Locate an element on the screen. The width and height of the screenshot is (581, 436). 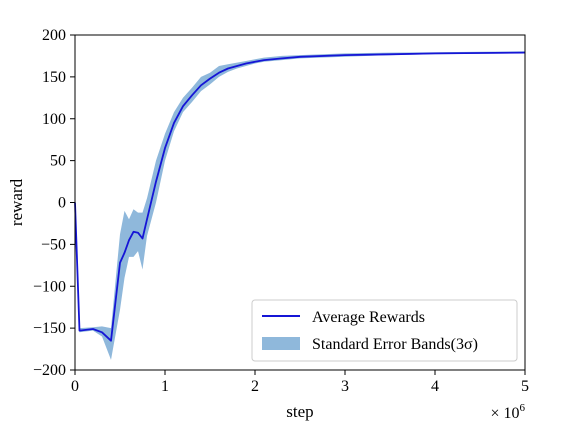
x-tick-label: 5 is located at coordinates (525, 386).